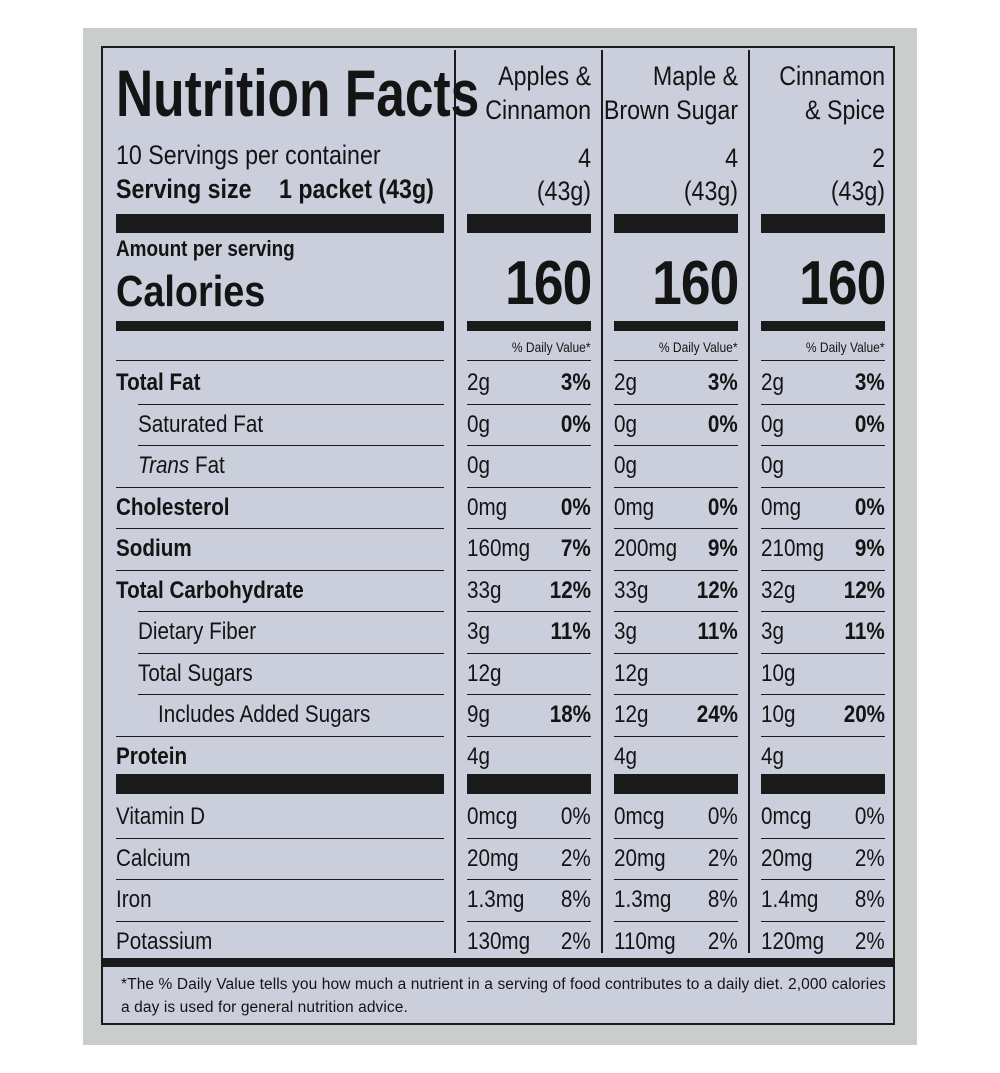 Image resolution: width=1000 pixels, height=1073 pixels. Describe the element at coordinates (197, 631) in the screenshot. I see `nutrient-label: Dietary Fiber` at that location.